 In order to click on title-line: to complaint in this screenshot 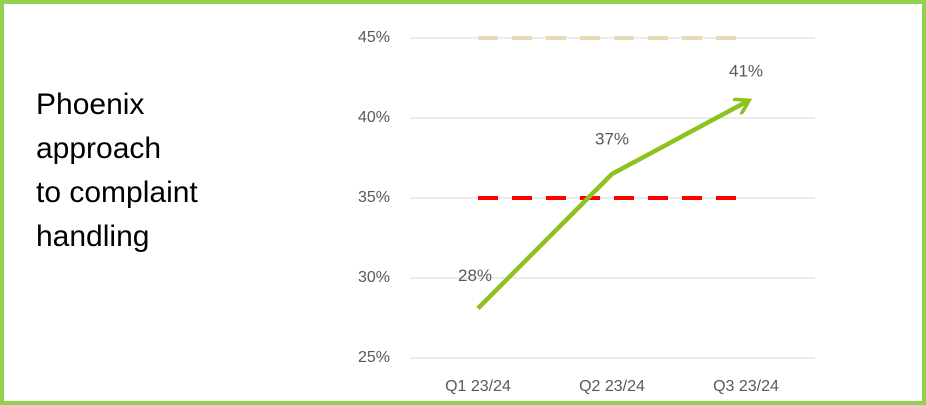, I will do `click(117, 192)`.